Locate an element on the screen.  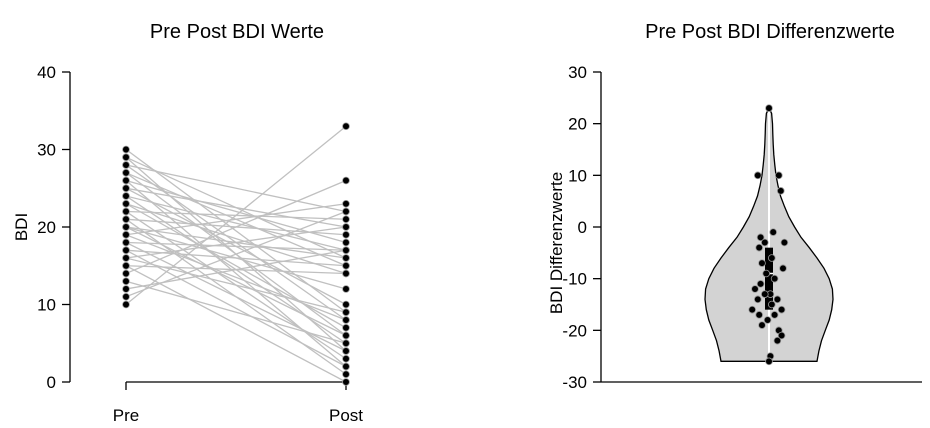
chart2-ytick-label: -20 is located at coordinates (574, 330).